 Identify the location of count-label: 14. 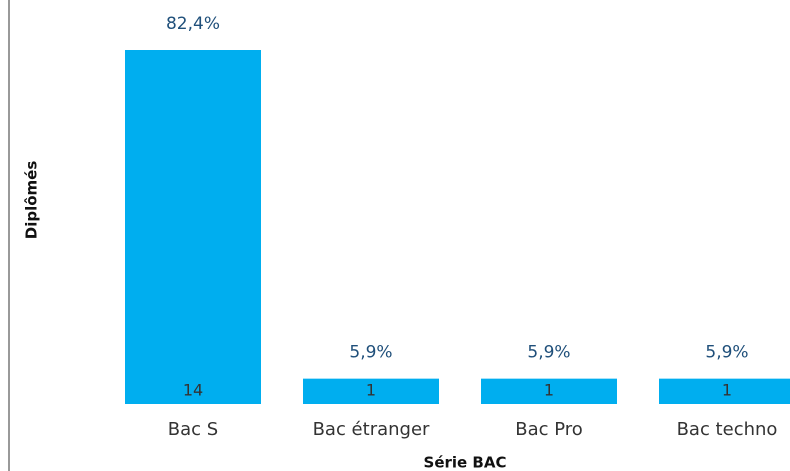
(193, 390).